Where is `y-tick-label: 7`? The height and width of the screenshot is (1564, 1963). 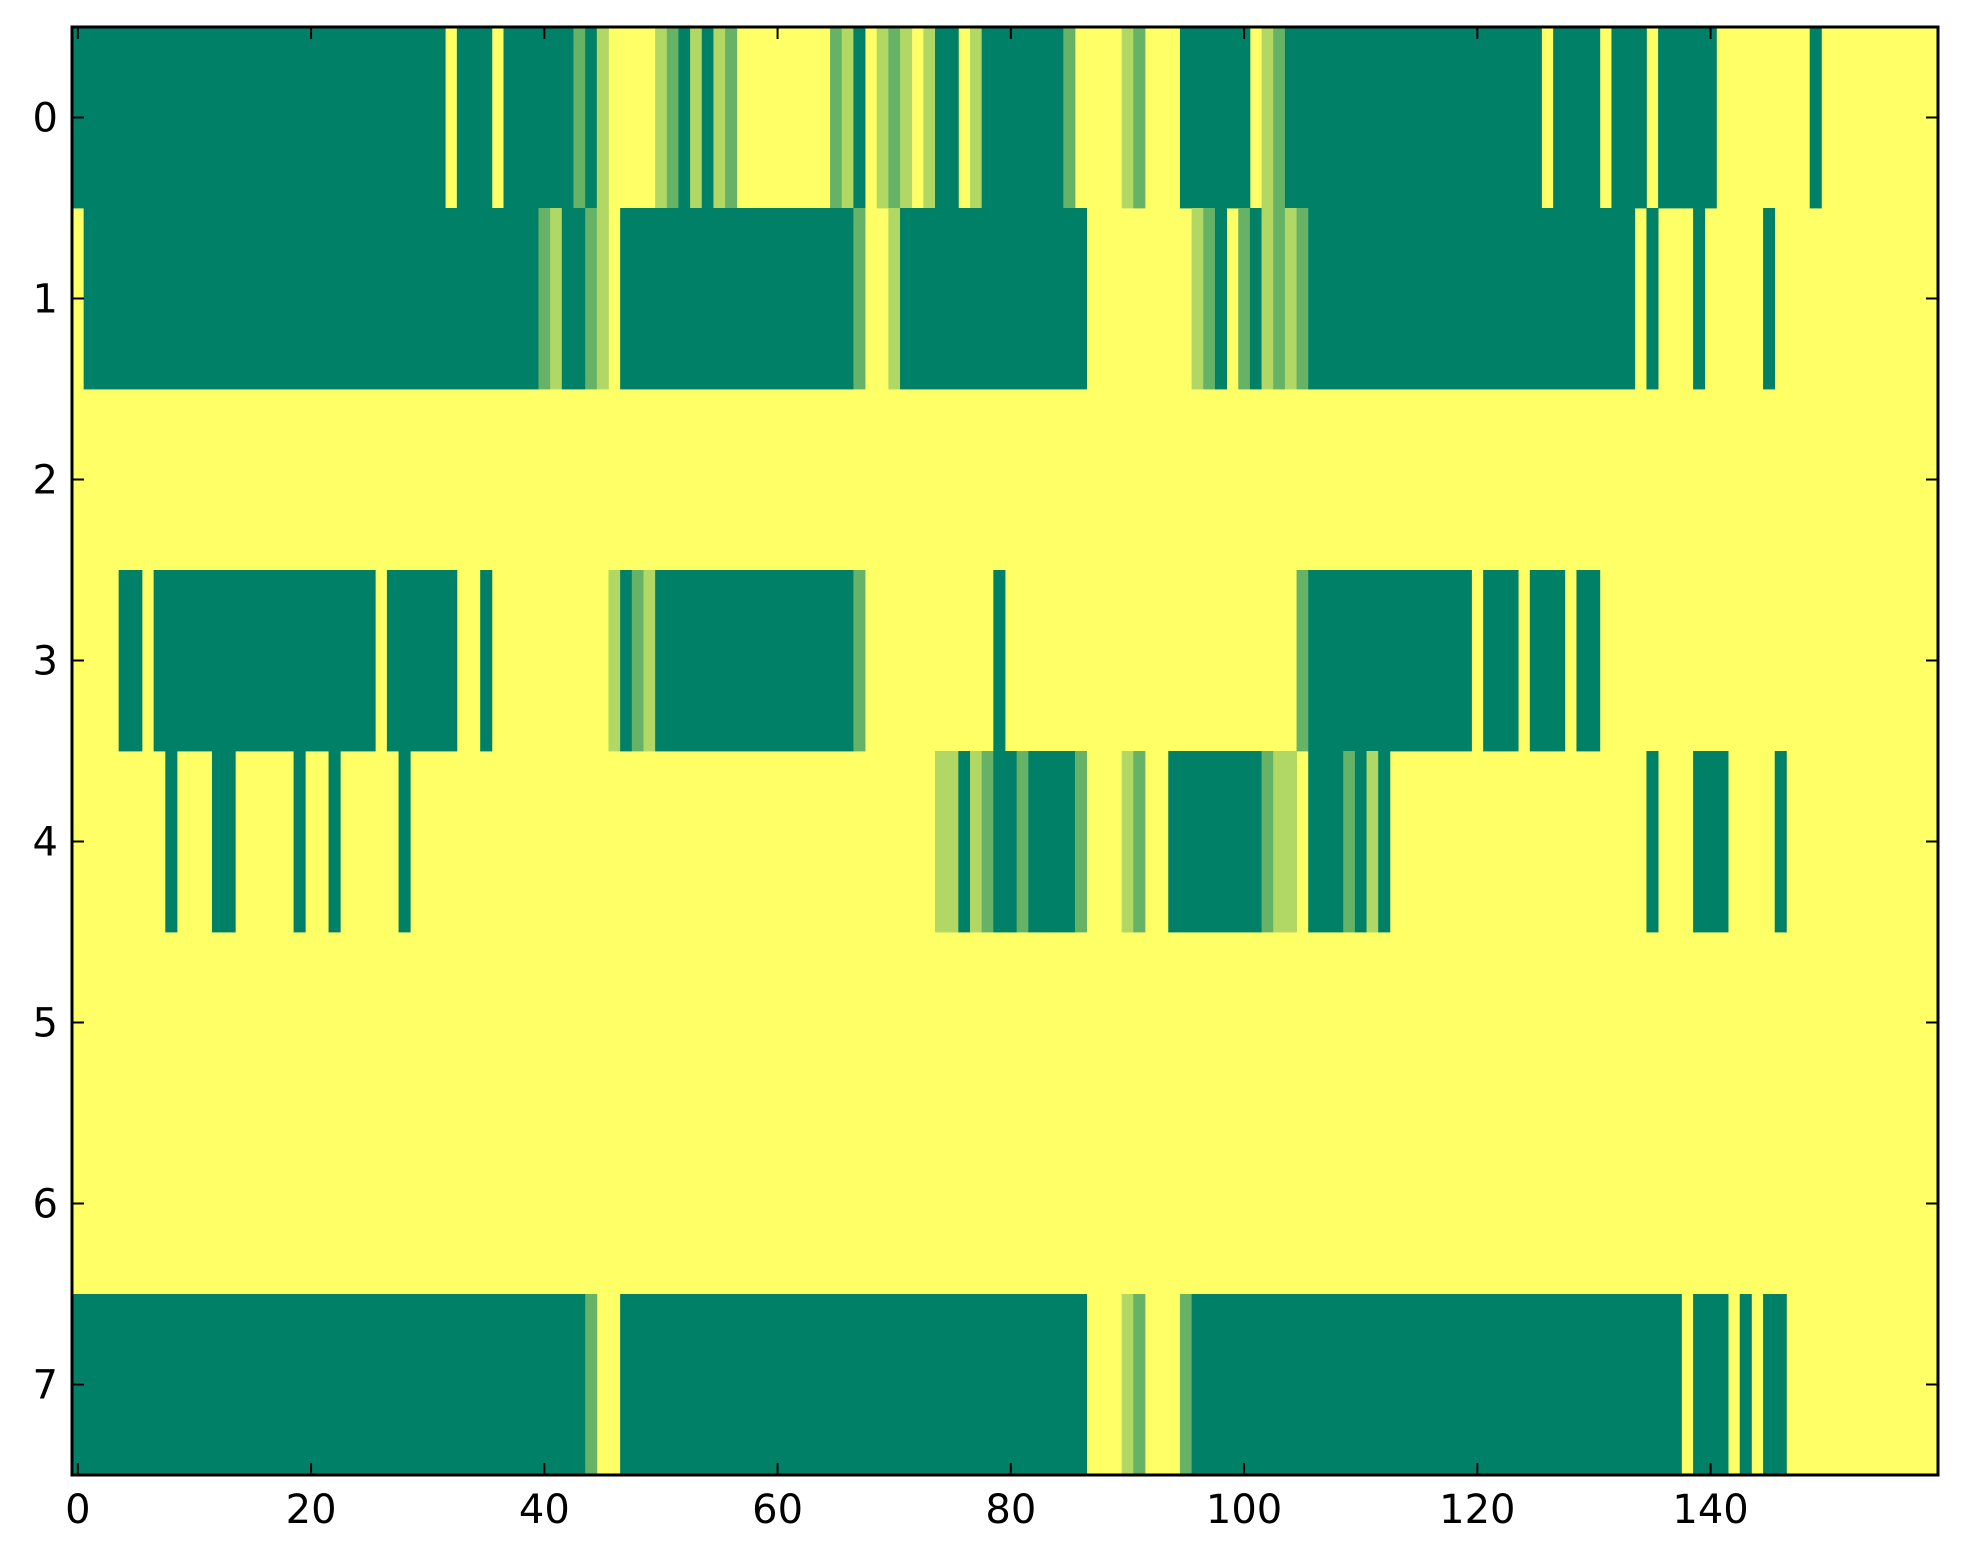
y-tick-label: 7 is located at coordinates (45, 1386).